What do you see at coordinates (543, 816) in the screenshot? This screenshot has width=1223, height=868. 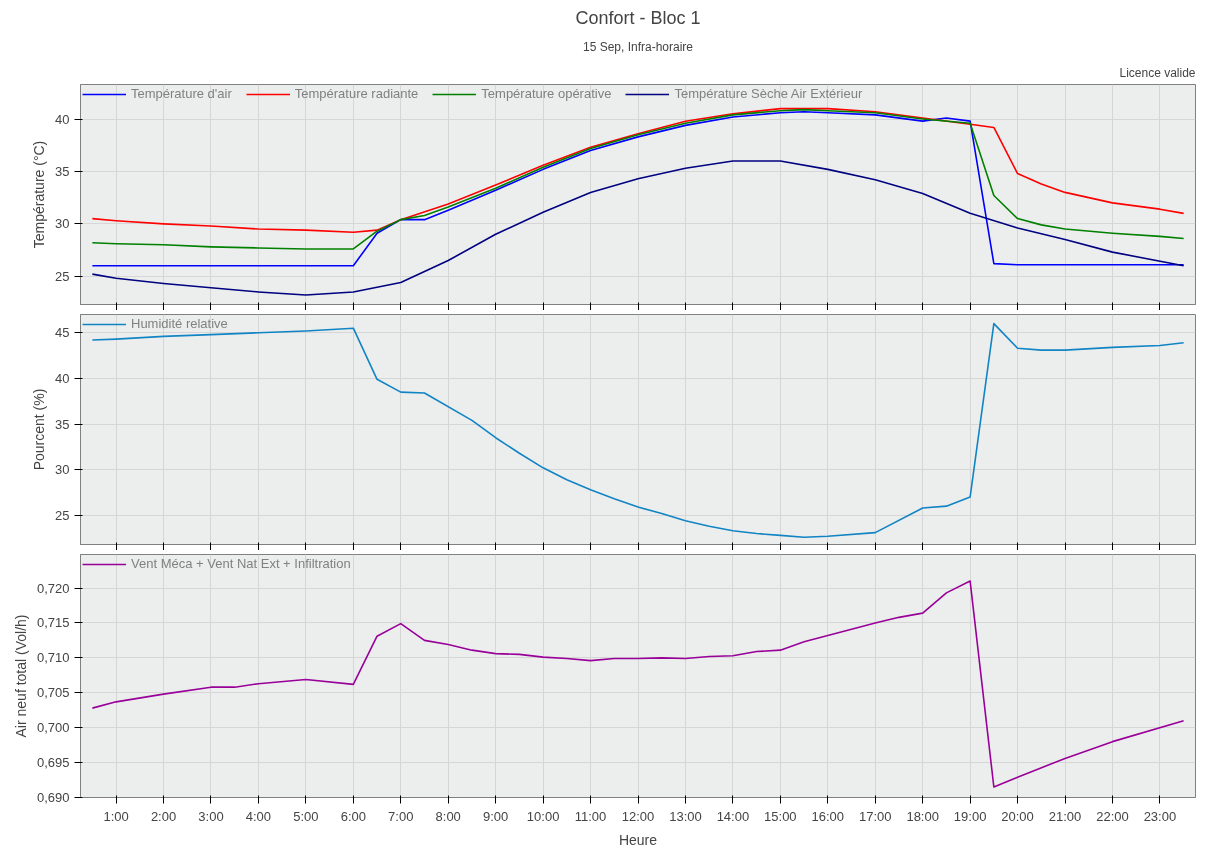 I see `x-tick-label: 10:00` at bounding box center [543, 816].